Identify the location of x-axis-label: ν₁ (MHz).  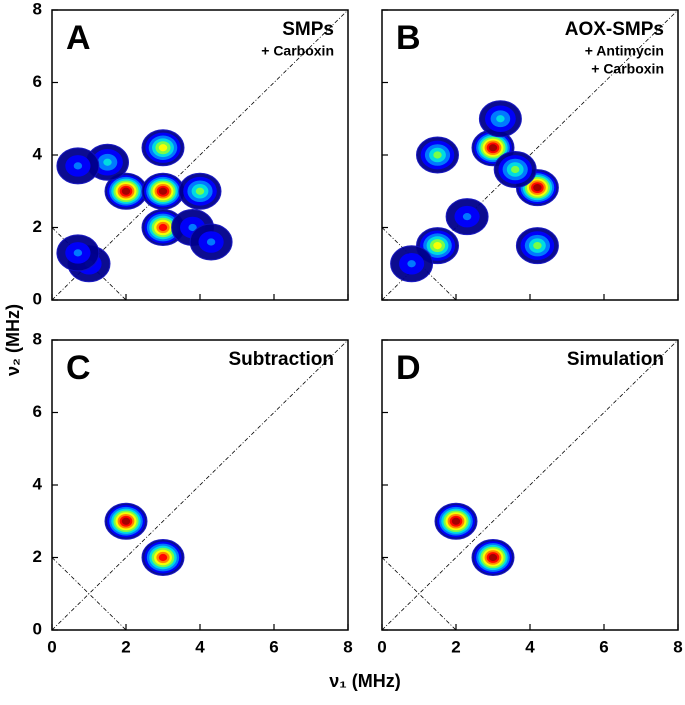
(364, 681).